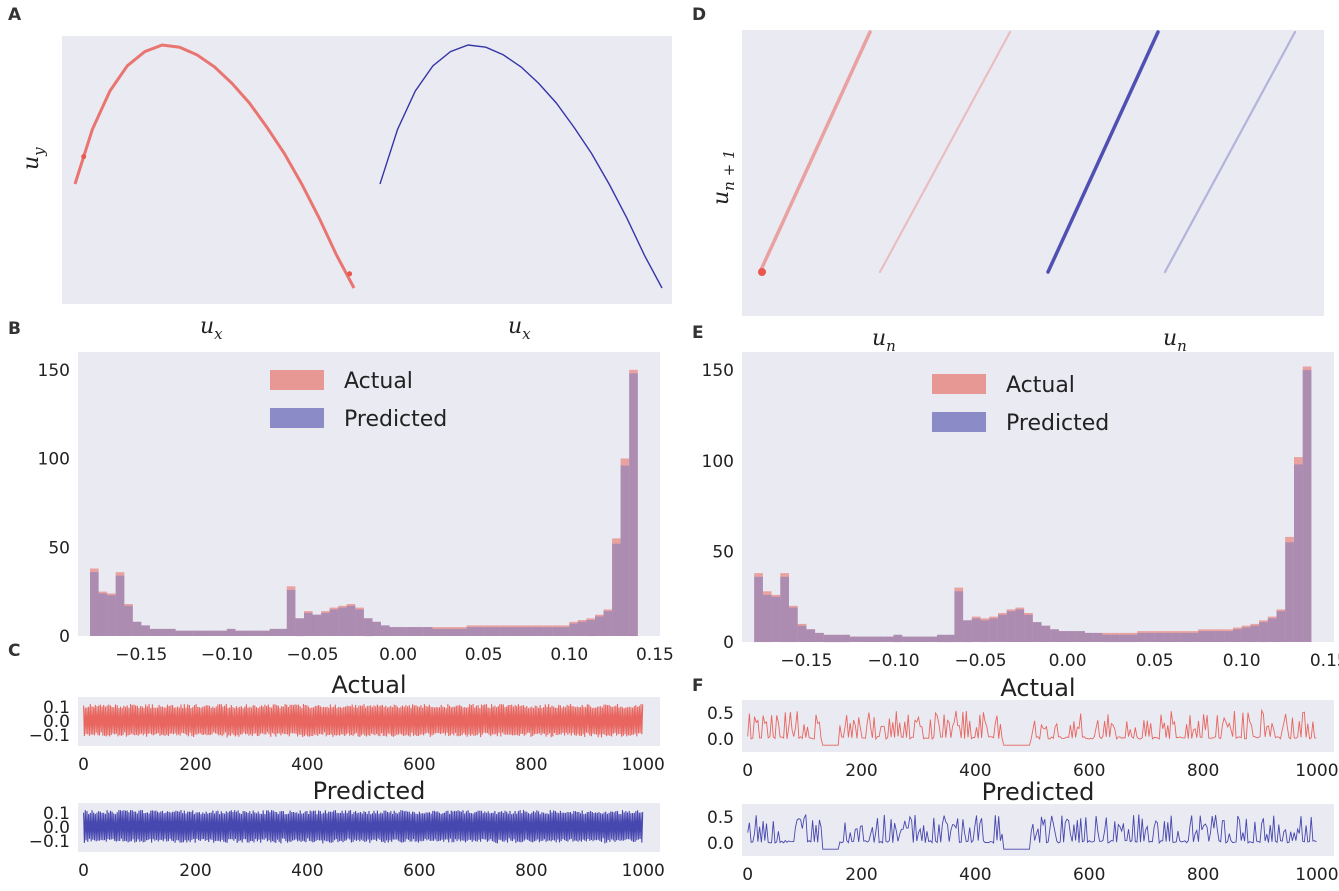 Image resolution: width=1339 pixels, height=891 pixels. I want to click on ylabel-d: un + 1, so click(723, 177).